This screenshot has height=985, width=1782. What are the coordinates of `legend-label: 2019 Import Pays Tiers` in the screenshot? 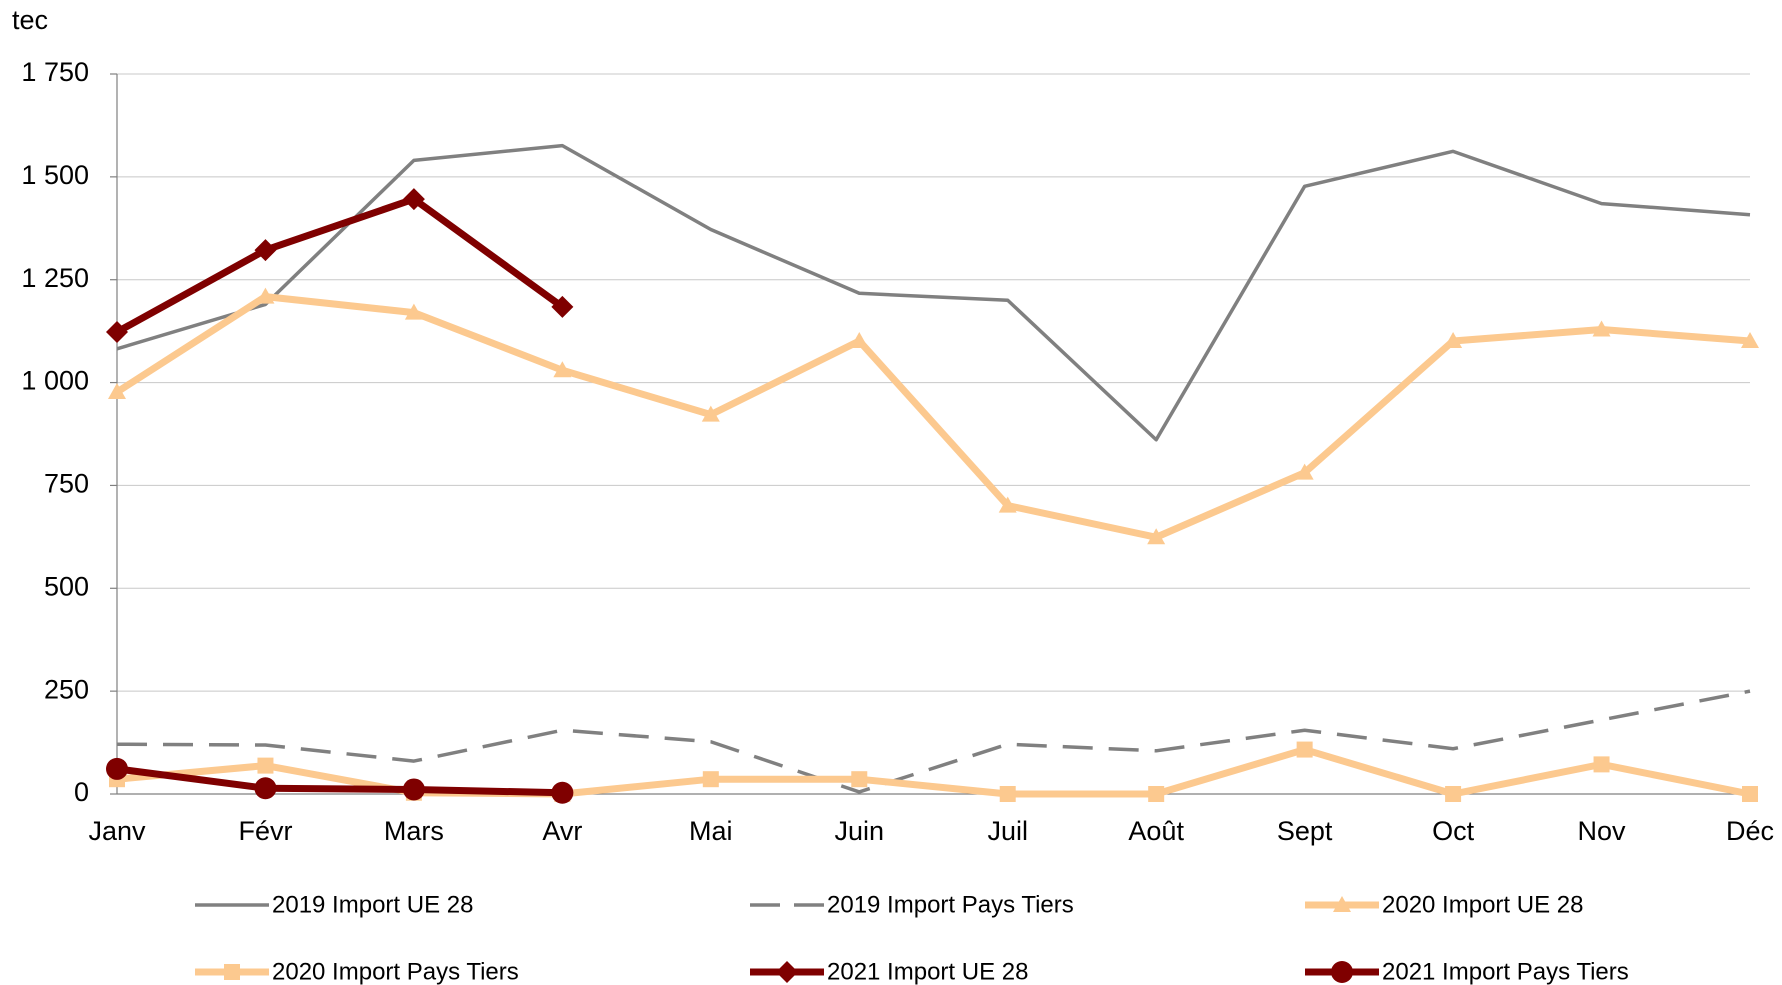 It's located at (950, 904).